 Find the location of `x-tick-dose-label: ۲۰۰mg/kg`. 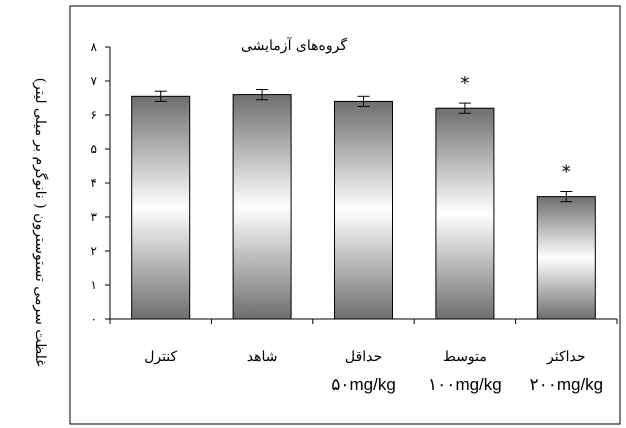

x-tick-dose-label: ۲۰۰mg/kg is located at coordinates (566, 384).